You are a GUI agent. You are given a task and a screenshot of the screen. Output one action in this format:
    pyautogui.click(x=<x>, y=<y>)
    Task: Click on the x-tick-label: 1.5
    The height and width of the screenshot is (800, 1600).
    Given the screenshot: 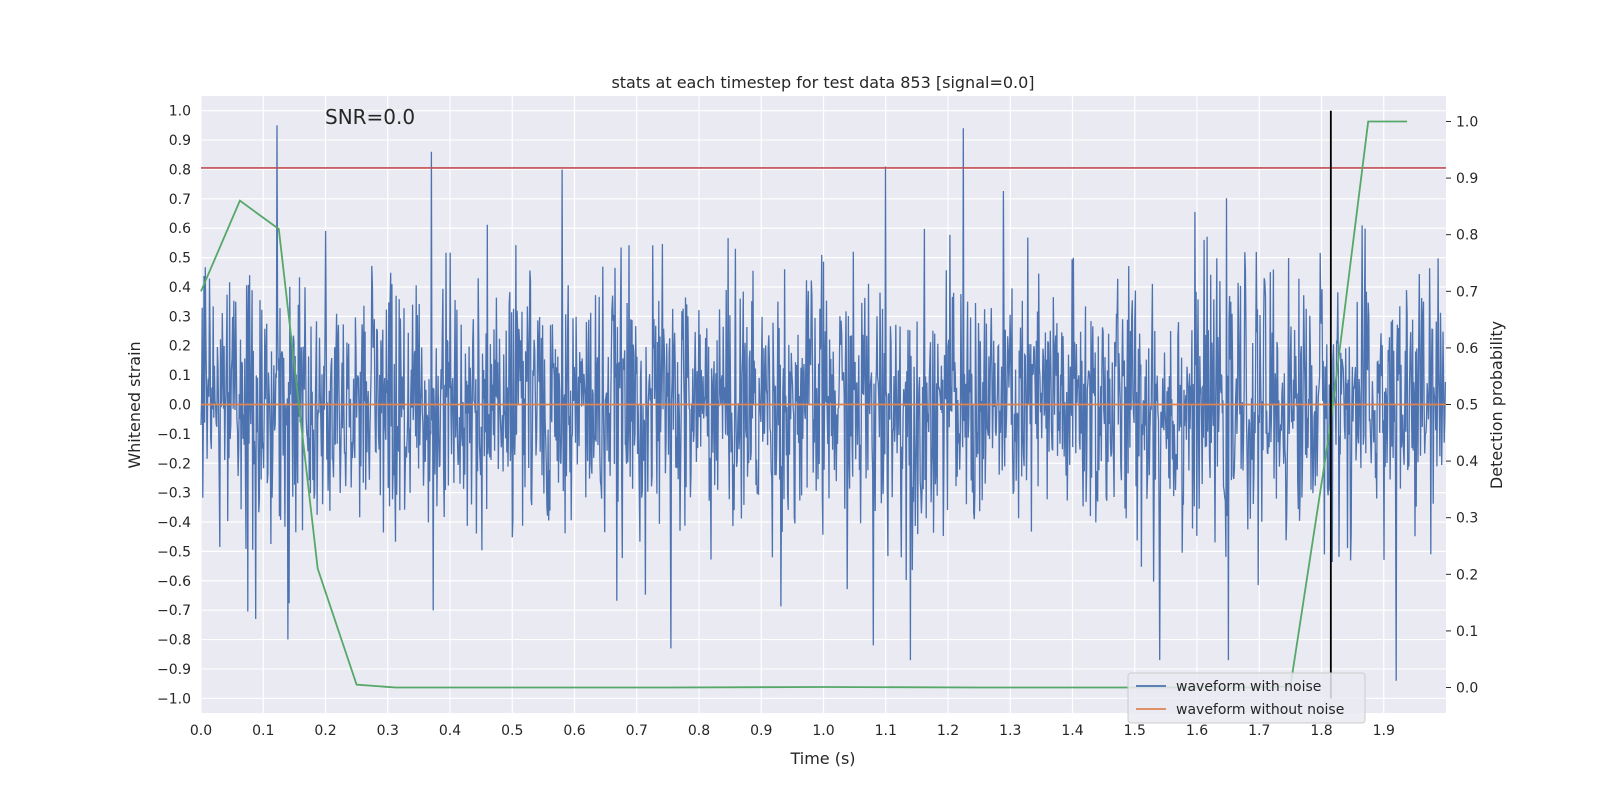 What is the action you would take?
    pyautogui.click(x=1135, y=731)
    